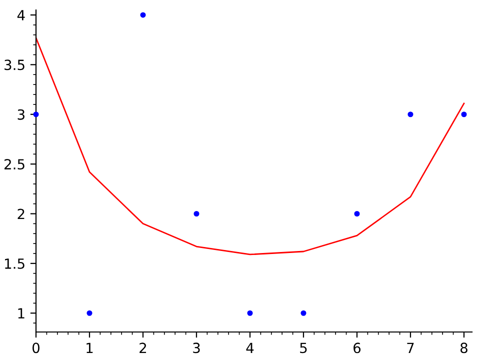 The width and height of the screenshot is (482, 359). What do you see at coordinates (357, 348) in the screenshot?
I see `x-tick-label: 6` at bounding box center [357, 348].